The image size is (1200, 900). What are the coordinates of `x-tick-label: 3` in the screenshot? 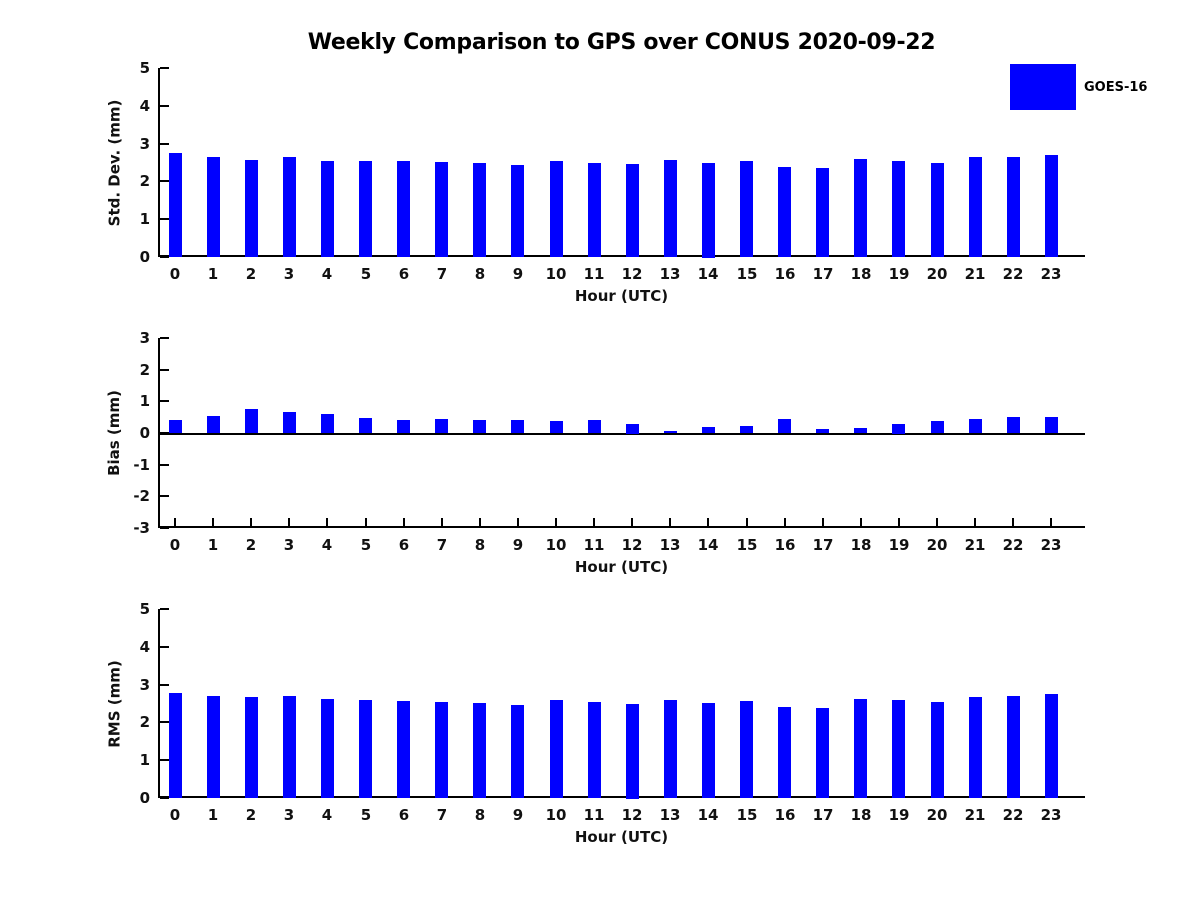 It's located at (289, 815).